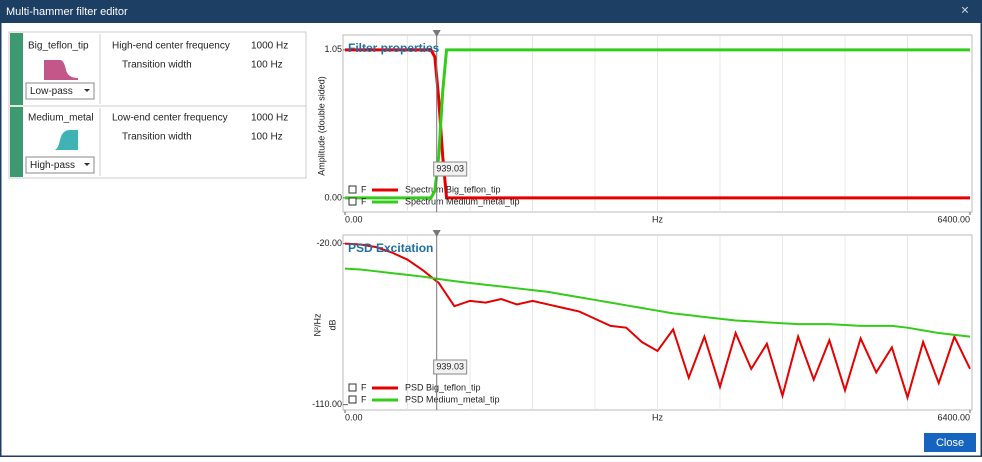  Describe the element at coordinates (390, 248) in the screenshot. I see `plot-title: PSD Excitation` at that location.